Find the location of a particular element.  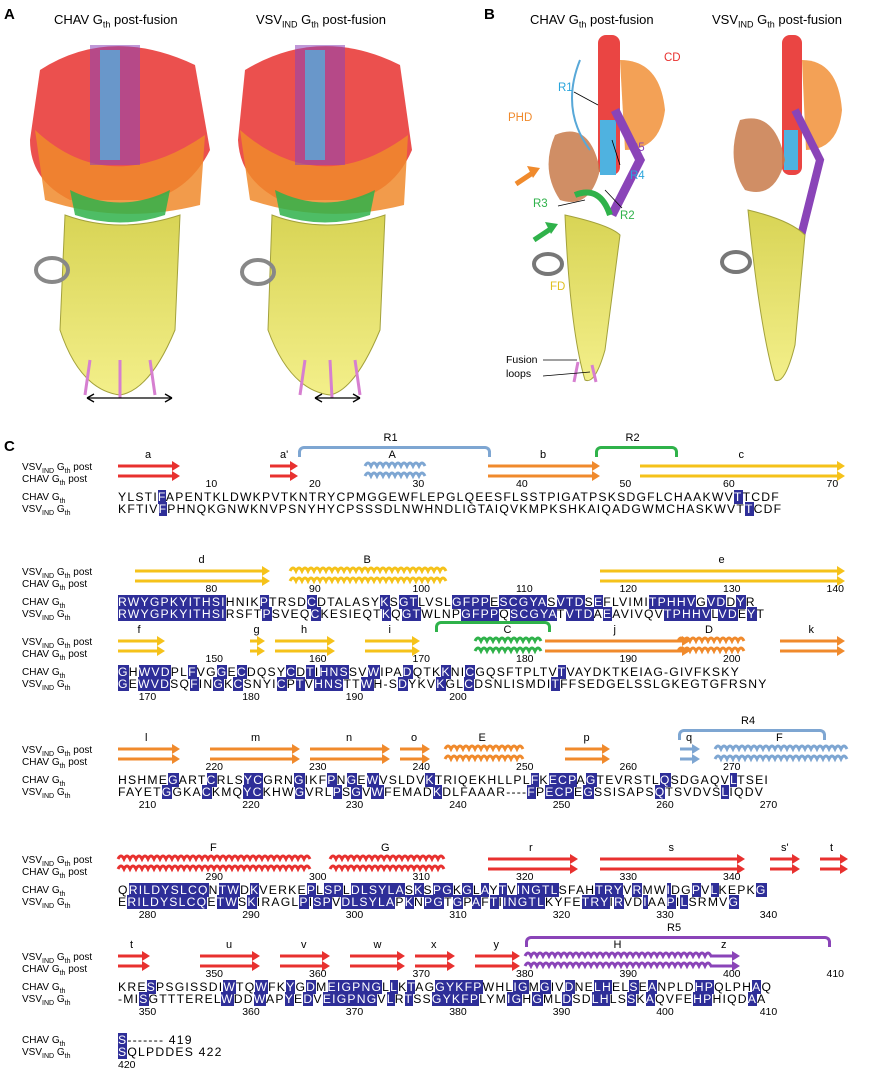

position-number-top: 20 is located at coordinates (315, 484).